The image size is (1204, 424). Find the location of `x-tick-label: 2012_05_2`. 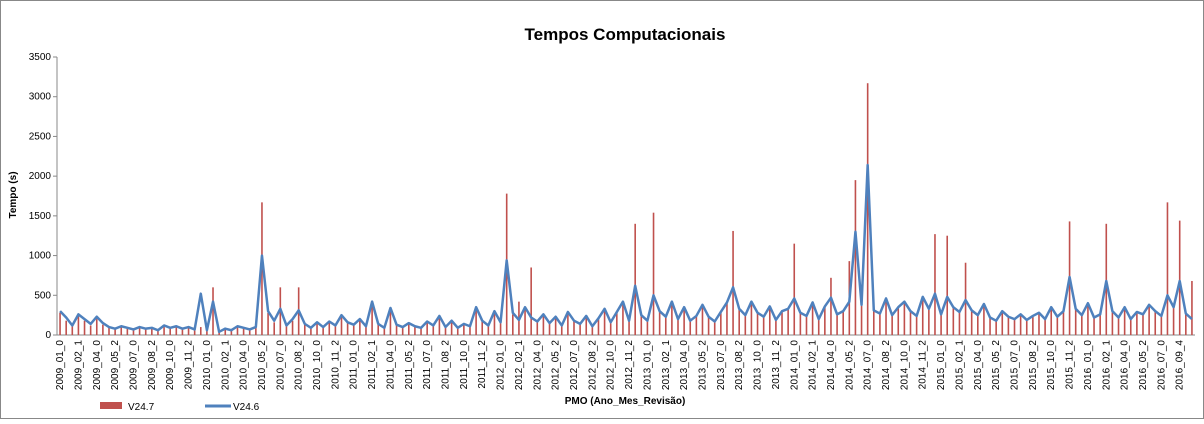

x-tick-label: 2012_05_2 is located at coordinates (556, 365).